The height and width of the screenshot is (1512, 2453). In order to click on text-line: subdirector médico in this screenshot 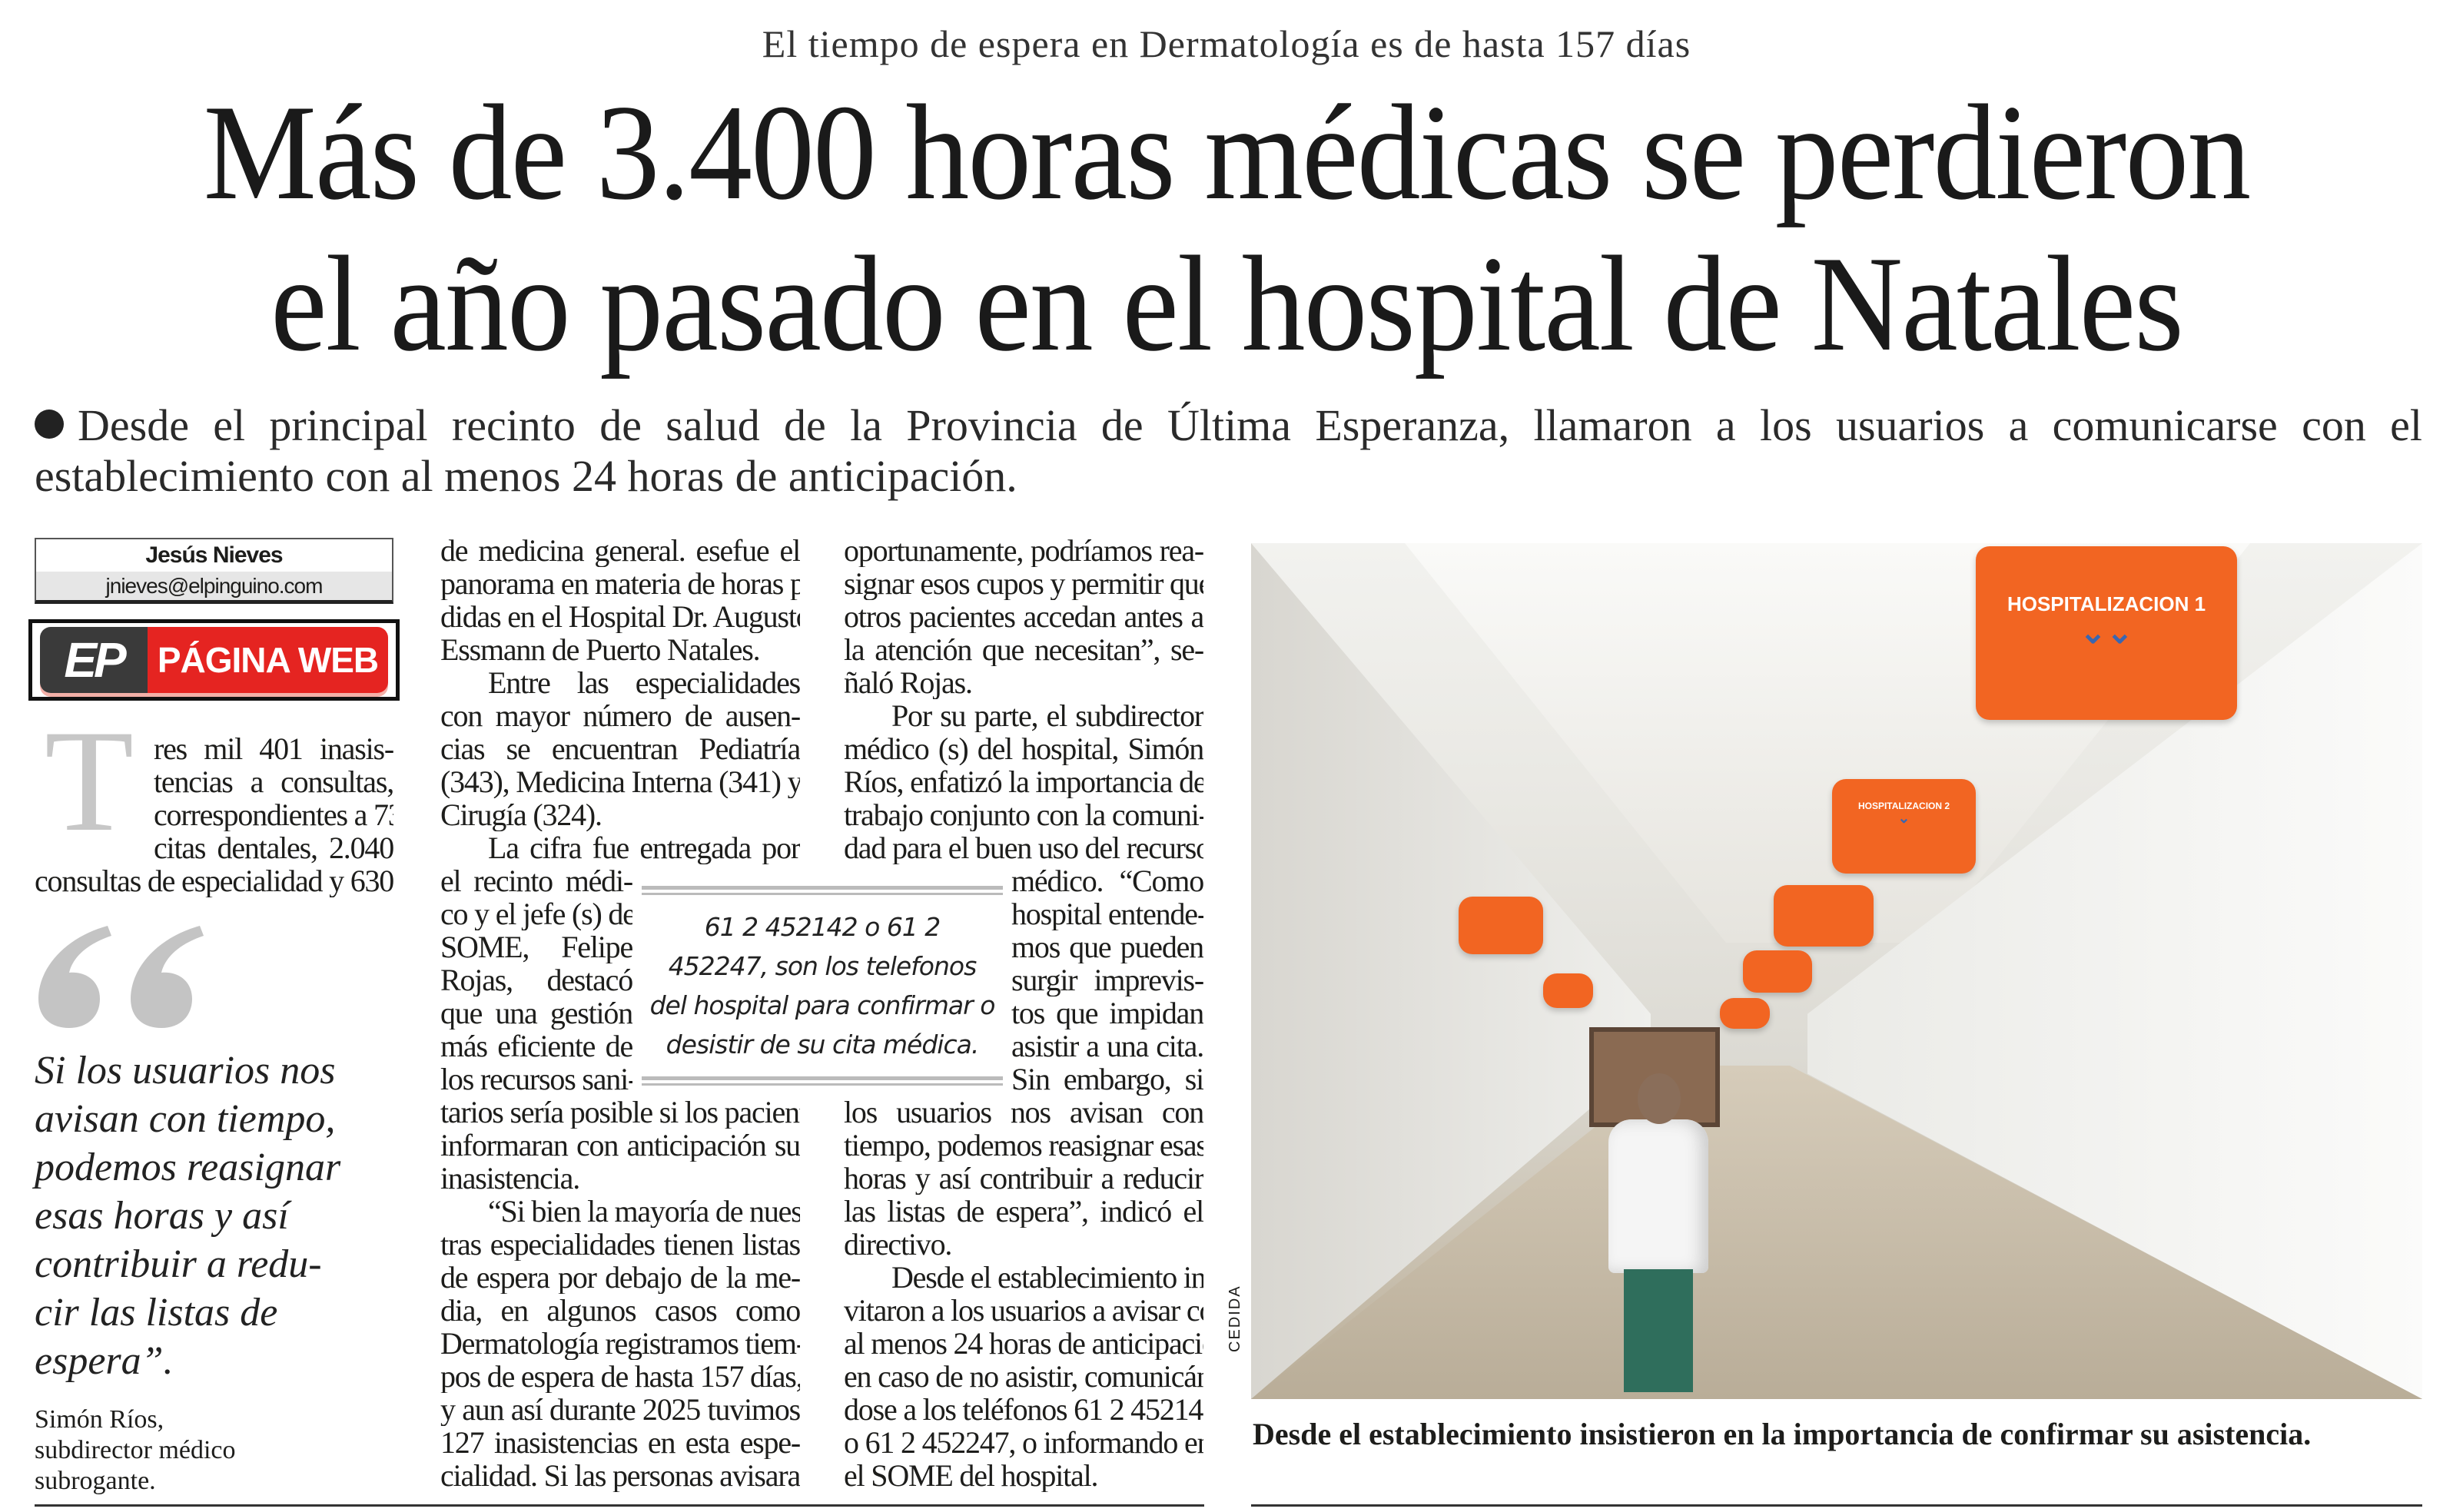, I will do `click(135, 1450)`.